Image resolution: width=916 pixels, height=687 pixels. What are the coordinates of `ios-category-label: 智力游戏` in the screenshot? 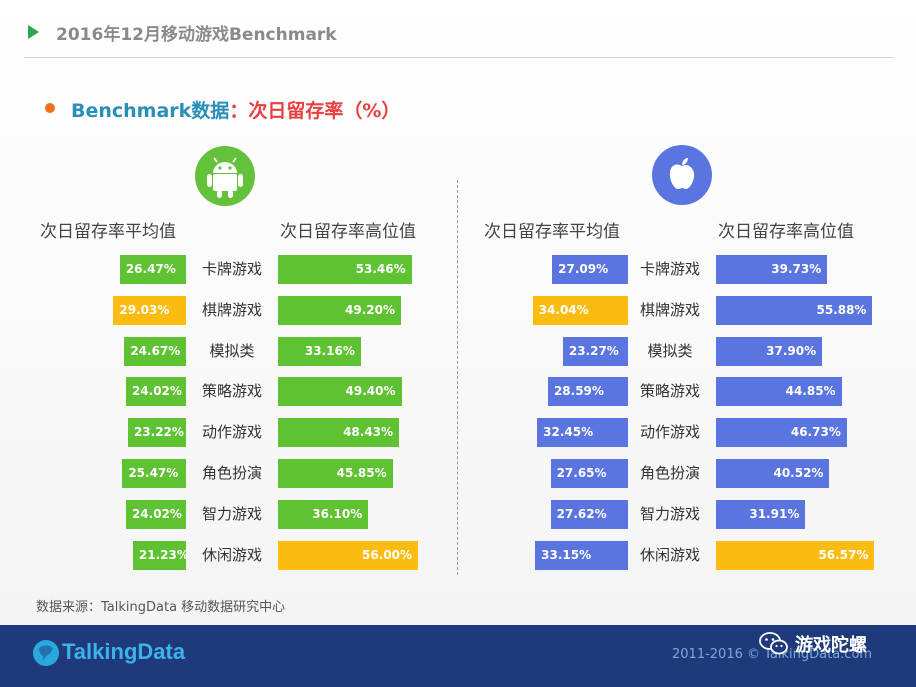 It's located at (669, 513).